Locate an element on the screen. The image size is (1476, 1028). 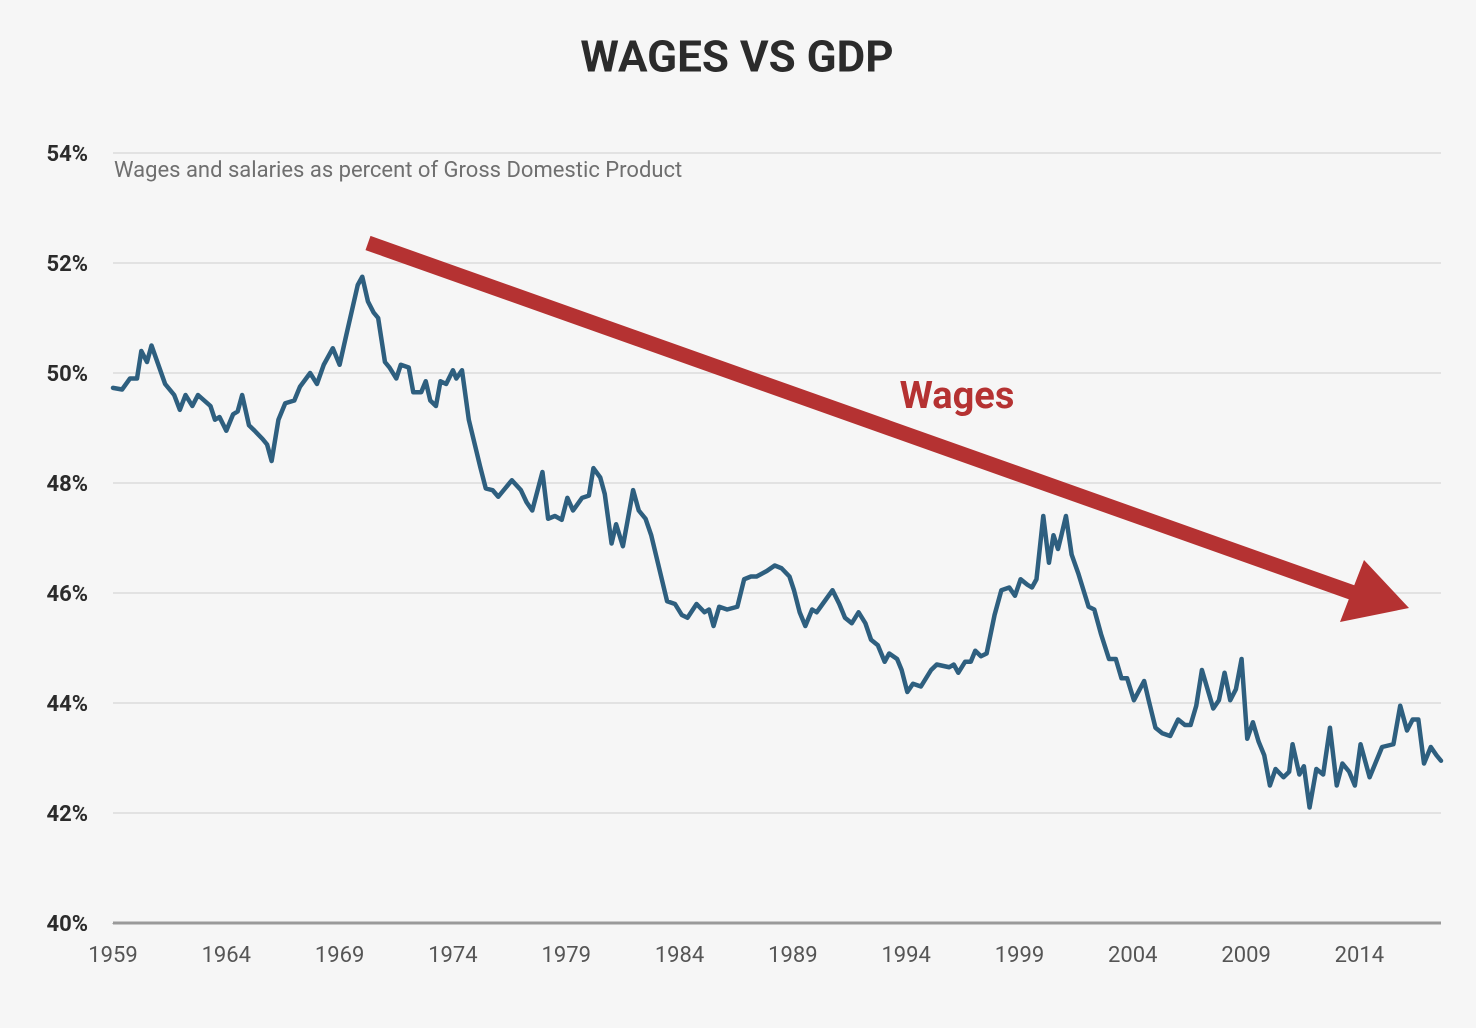
y-tick-label: 46% is located at coordinates (67, 594).